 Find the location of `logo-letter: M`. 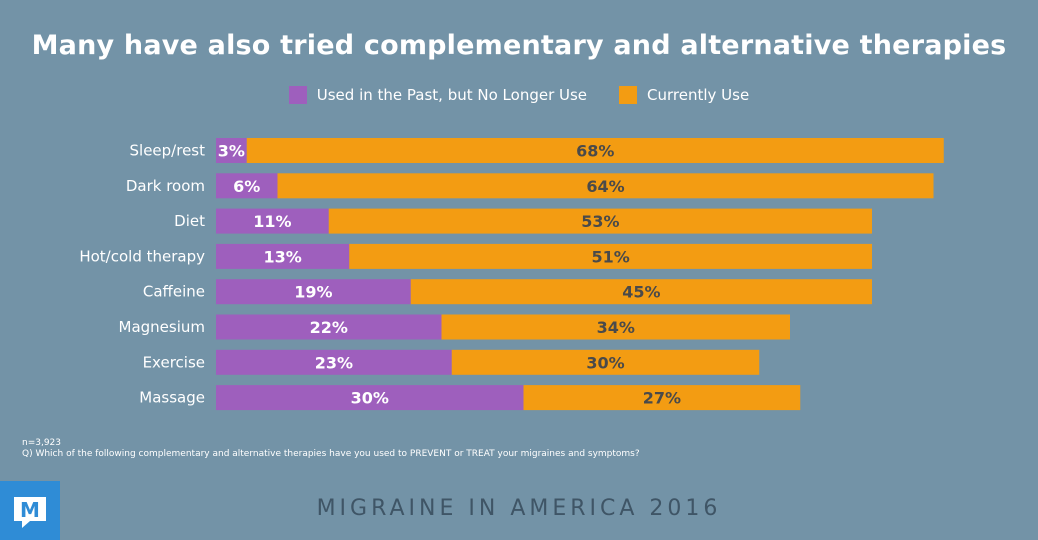

logo-letter: M is located at coordinates (30, 510).